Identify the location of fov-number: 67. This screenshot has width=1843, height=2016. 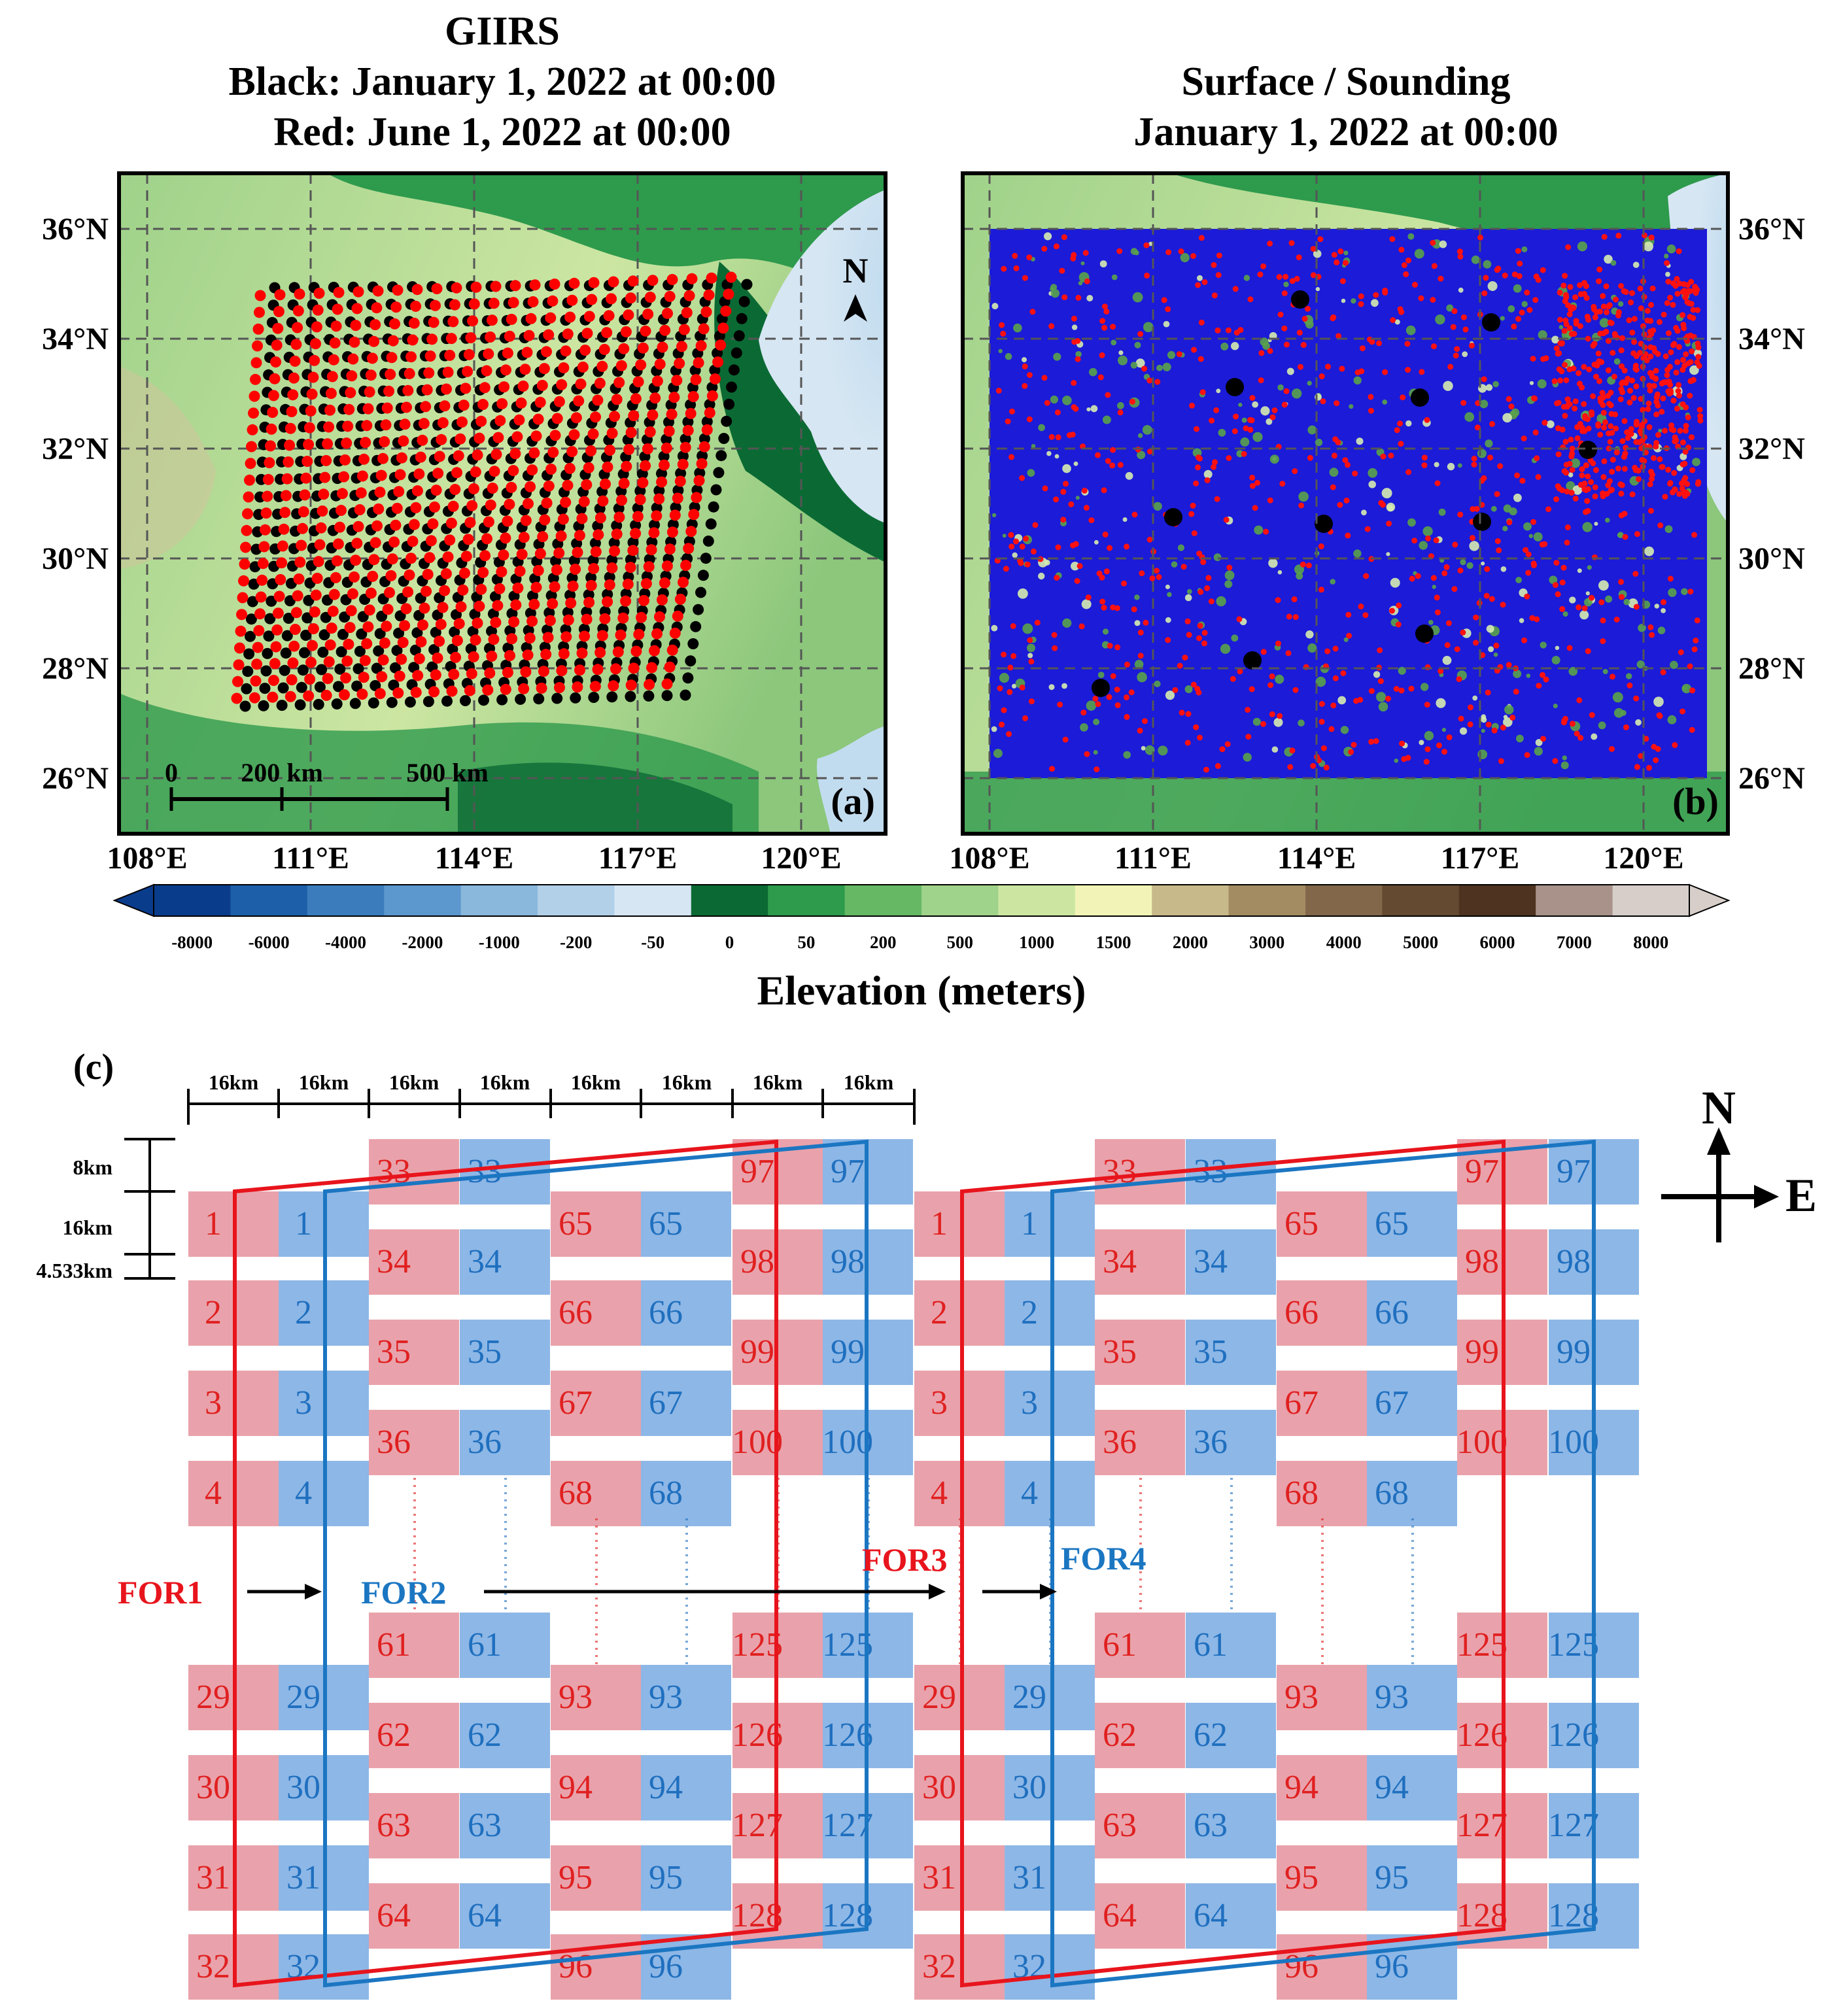
(1301, 1403).